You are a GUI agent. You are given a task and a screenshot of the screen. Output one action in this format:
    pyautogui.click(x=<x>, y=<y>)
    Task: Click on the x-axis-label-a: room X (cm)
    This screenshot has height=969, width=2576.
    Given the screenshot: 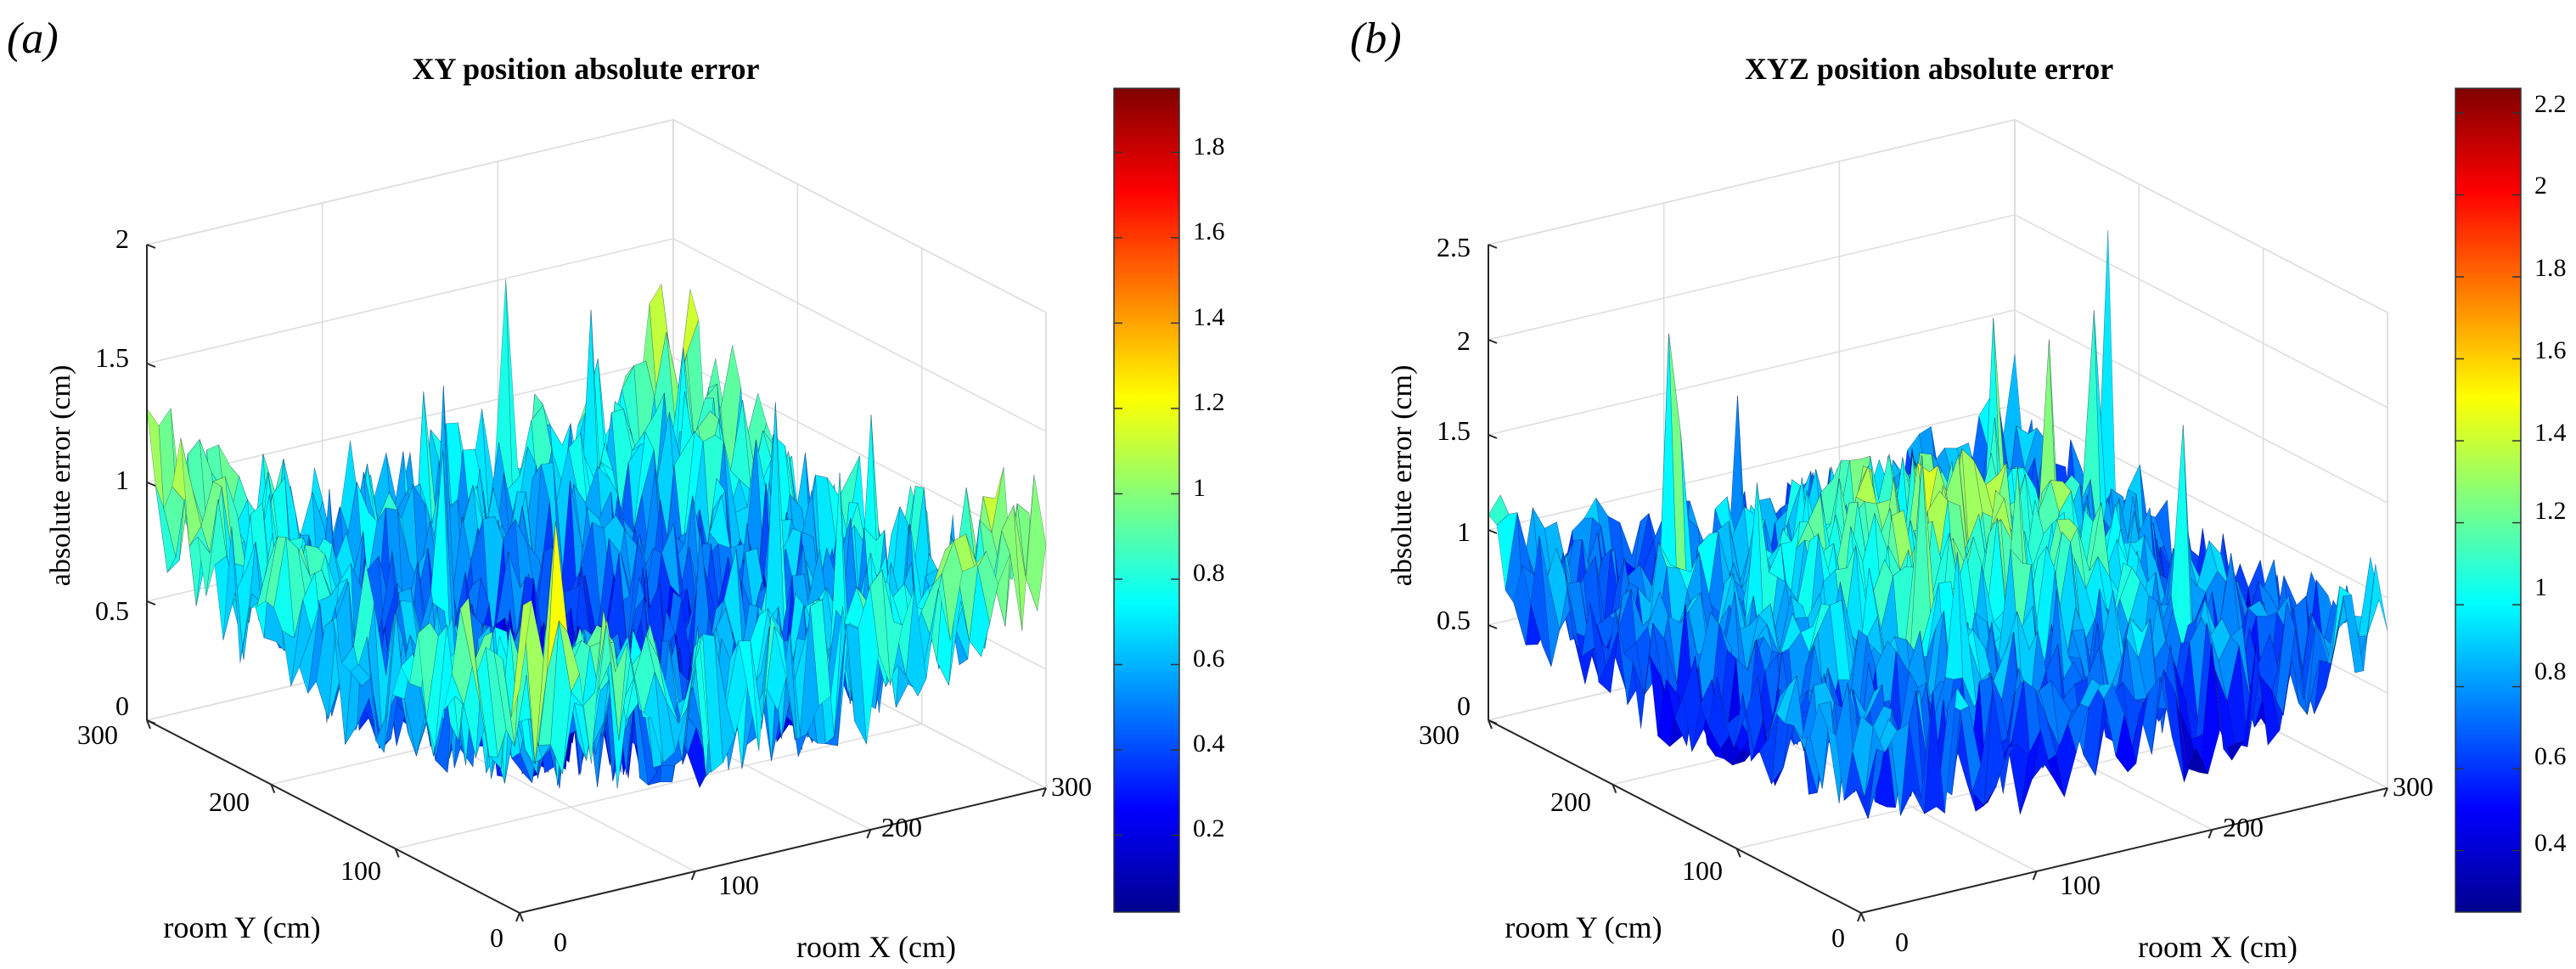 What is the action you would take?
    pyautogui.click(x=876, y=947)
    